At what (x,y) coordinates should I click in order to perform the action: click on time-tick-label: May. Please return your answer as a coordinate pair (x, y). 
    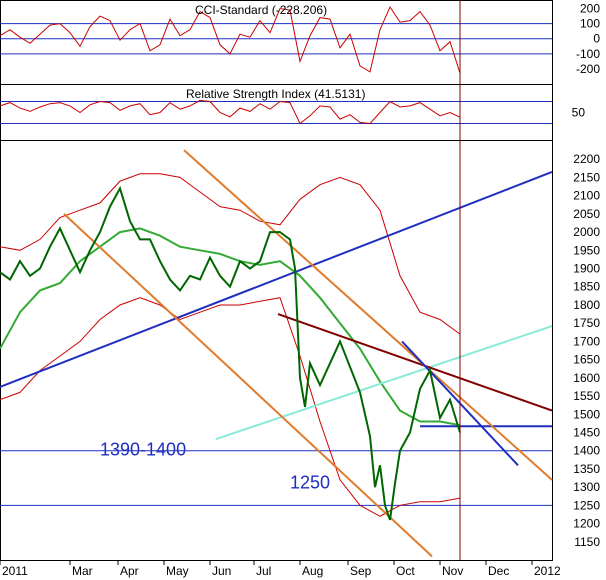
    Looking at the image, I should click on (177, 571).